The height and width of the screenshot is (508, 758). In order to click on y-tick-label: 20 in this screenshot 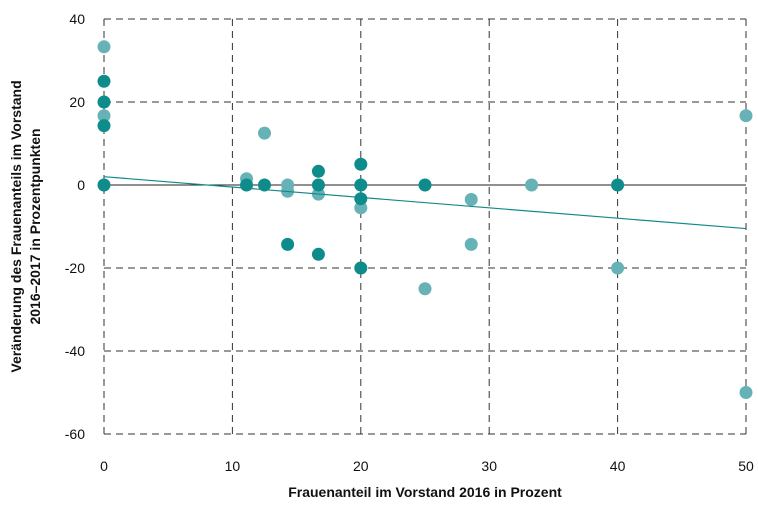, I will do `click(77, 102)`.